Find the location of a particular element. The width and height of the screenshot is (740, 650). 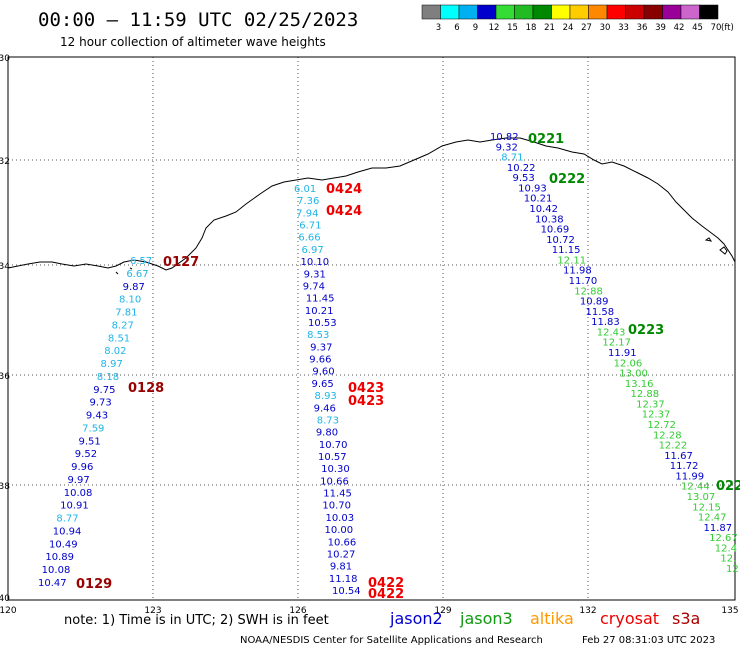

wave-height-label: 10.21 is located at coordinates (538, 199).